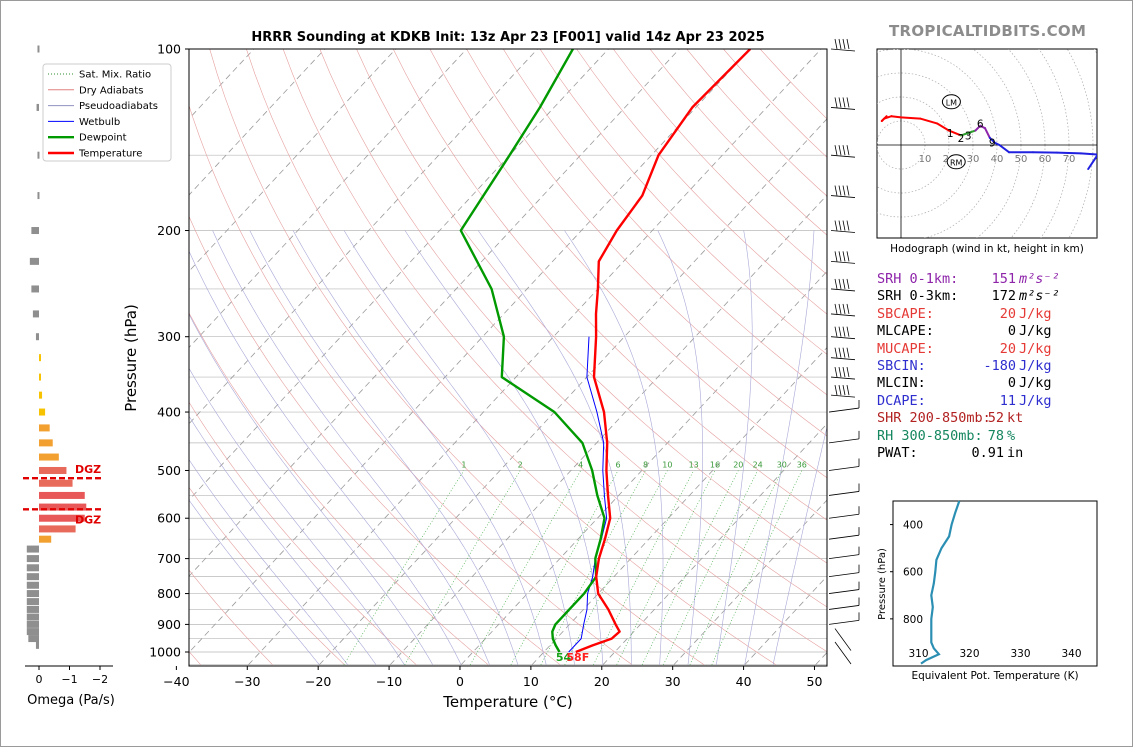 The image size is (1134, 749). Describe the element at coordinates (956, 162) in the screenshot. I see `right-mover-marker-label: RM` at that location.